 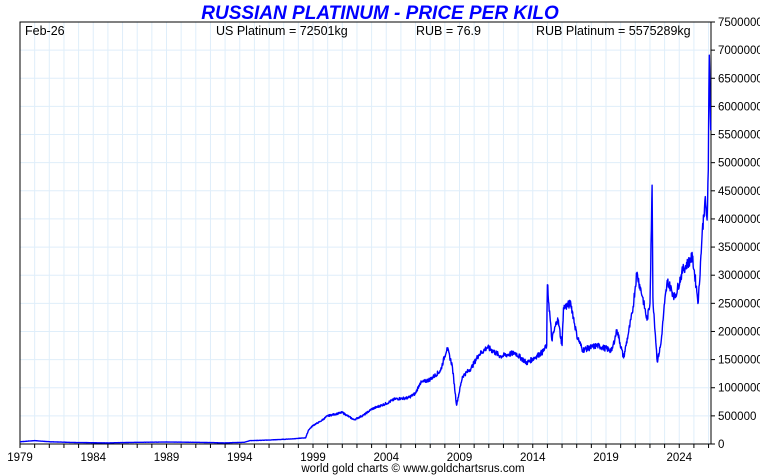 I want to click on y-tick-label: 7000000, so click(x=739, y=51).